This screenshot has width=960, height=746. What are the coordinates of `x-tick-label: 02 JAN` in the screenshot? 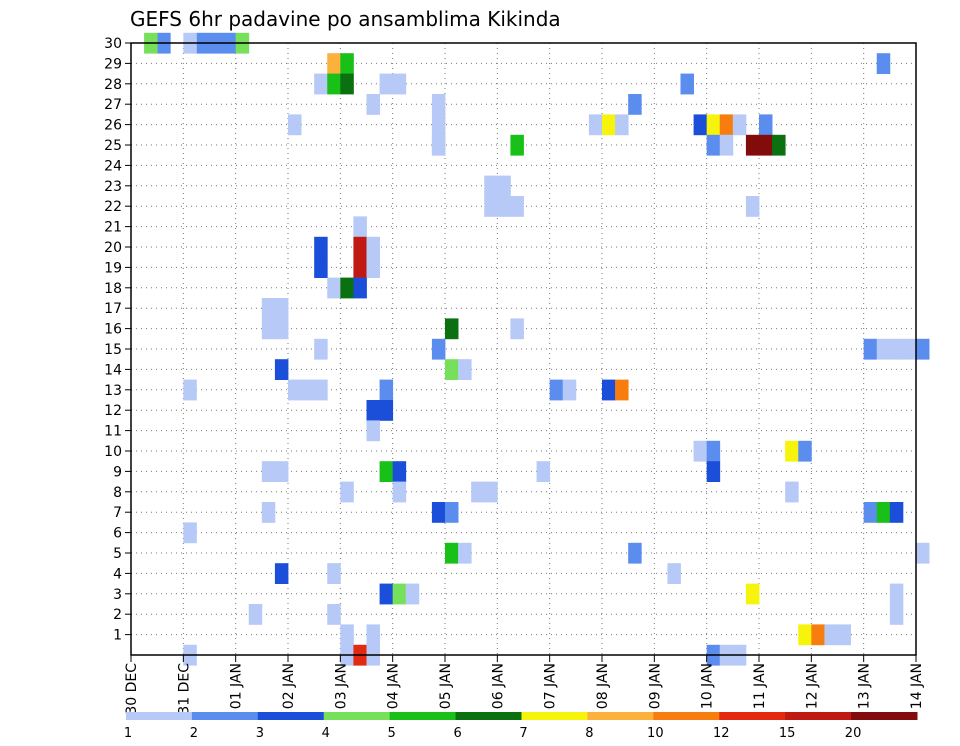 It's located at (289, 686).